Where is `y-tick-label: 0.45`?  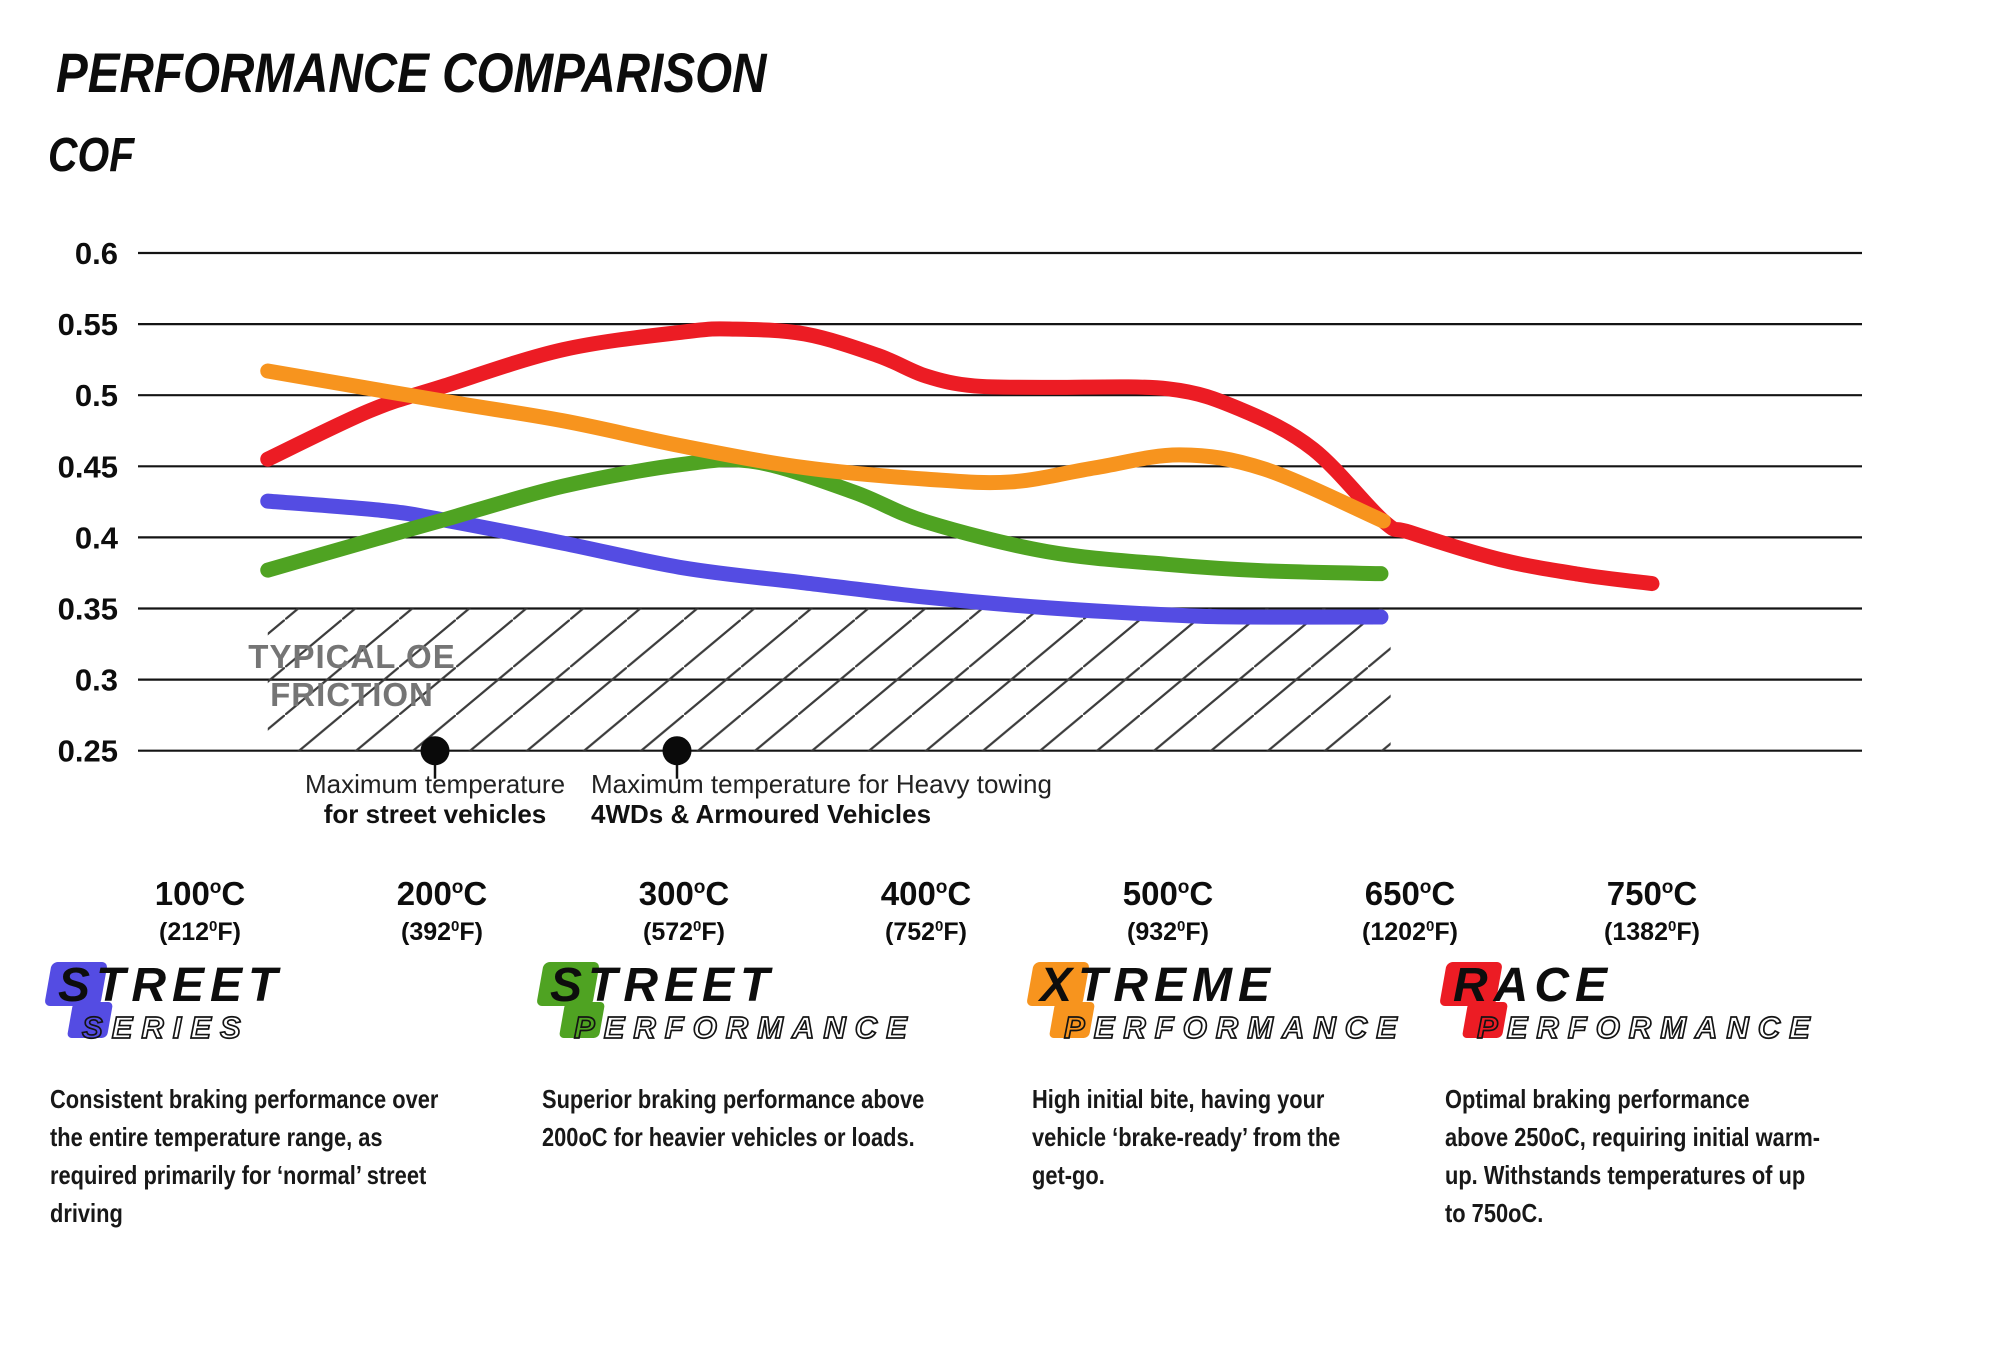 y-tick-label: 0.45 is located at coordinates (88, 466).